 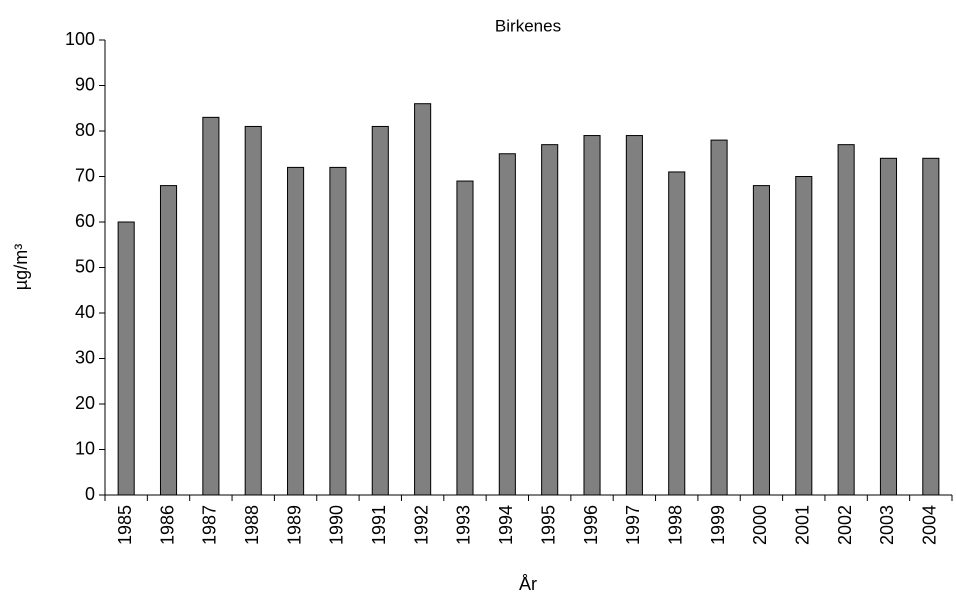 What do you see at coordinates (85, 84) in the screenshot?
I see `y-tick-label: 90` at bounding box center [85, 84].